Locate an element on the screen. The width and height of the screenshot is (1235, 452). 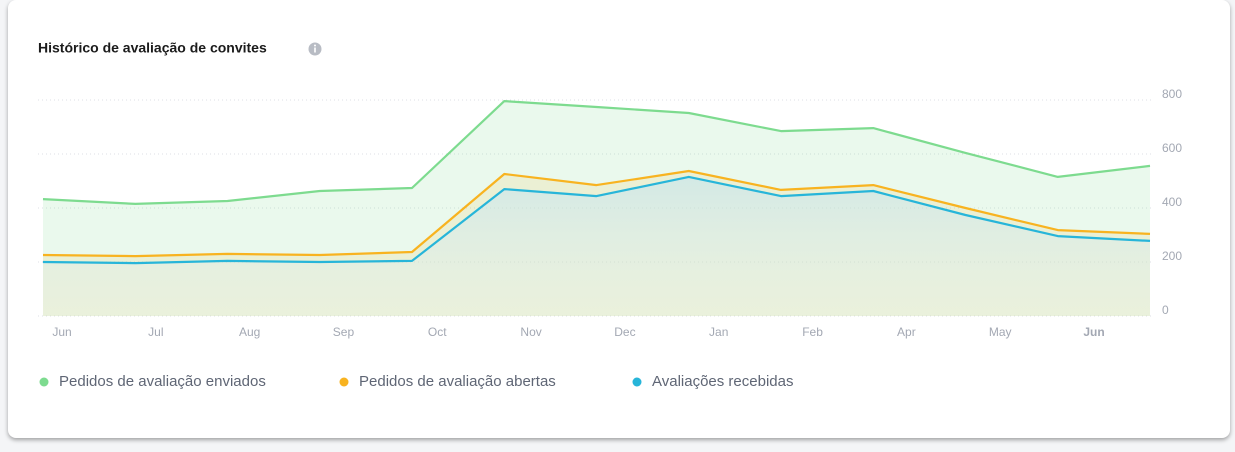
chart-title: Histórico de avaliação de convites is located at coordinates (152, 48).